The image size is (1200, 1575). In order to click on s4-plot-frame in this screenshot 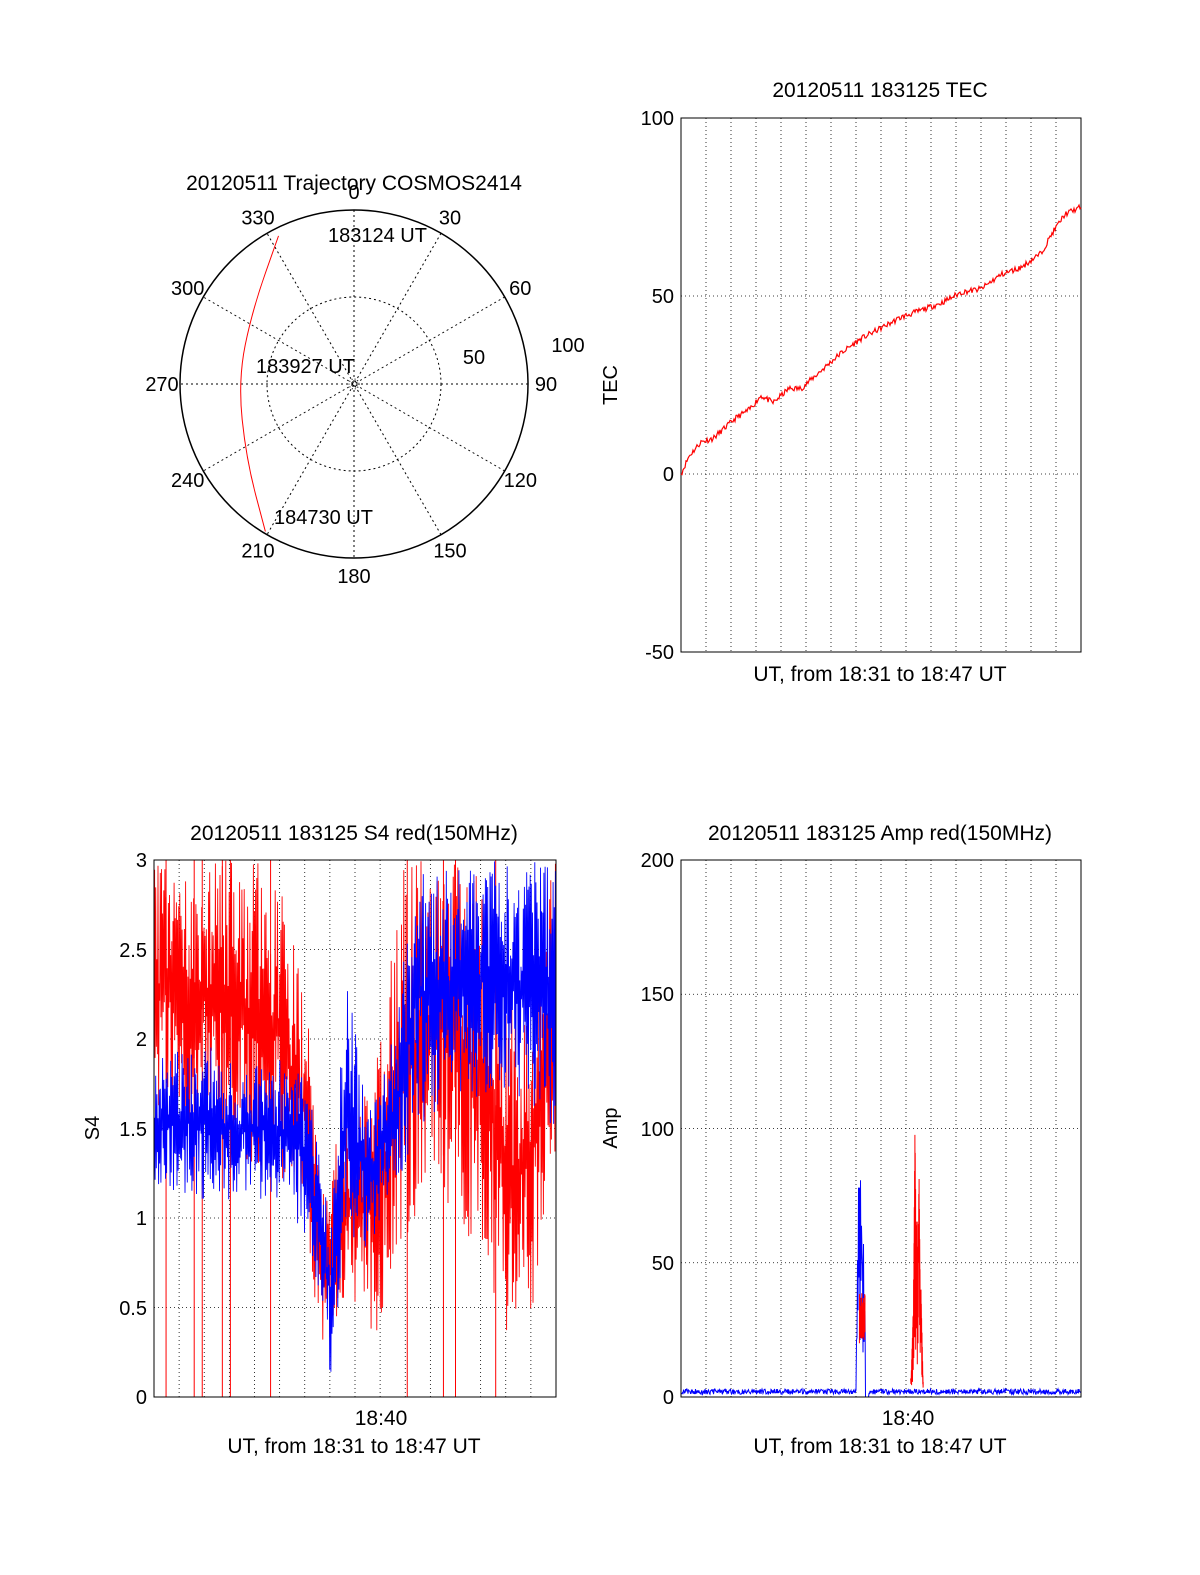, I will do `click(355, 1128)`.